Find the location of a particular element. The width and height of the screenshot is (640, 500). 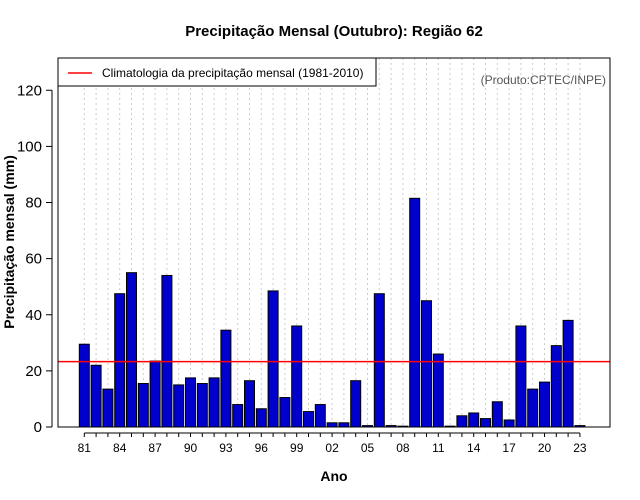

x-tick-label-90: 90 is located at coordinates (191, 448).